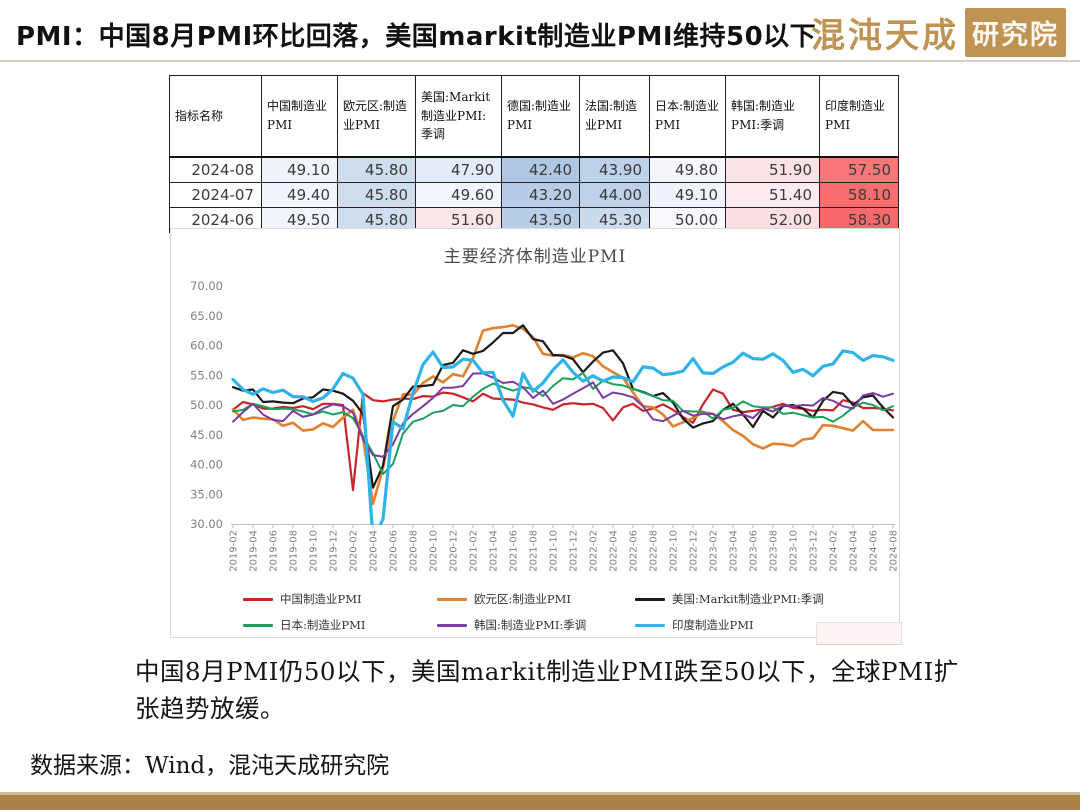  I want to click on y-axis-label: 60.00, so click(206, 346).